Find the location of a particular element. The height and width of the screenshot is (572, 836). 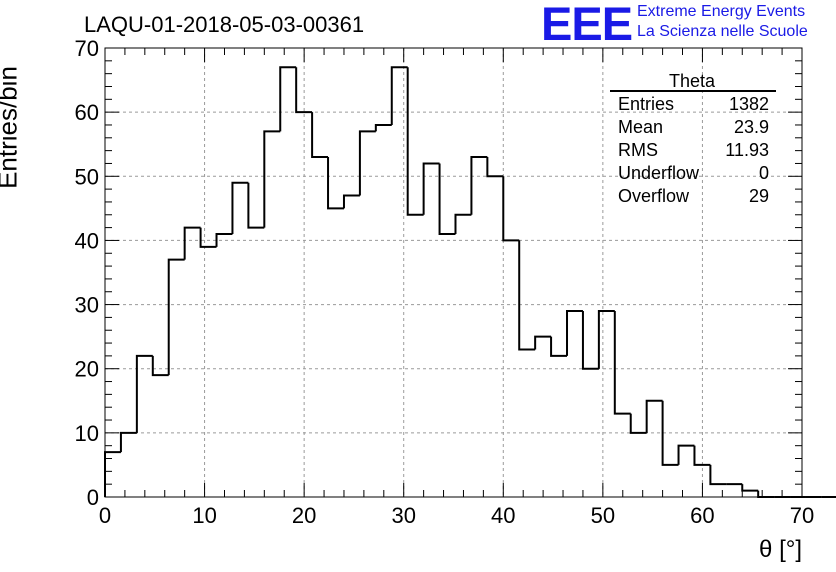

stats-label: Mean is located at coordinates (640, 127).